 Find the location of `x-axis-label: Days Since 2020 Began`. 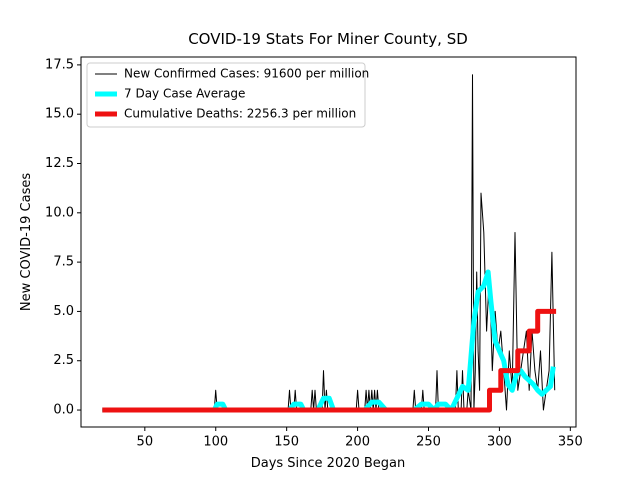

x-axis-label: Days Since 2020 Began is located at coordinates (328, 463).